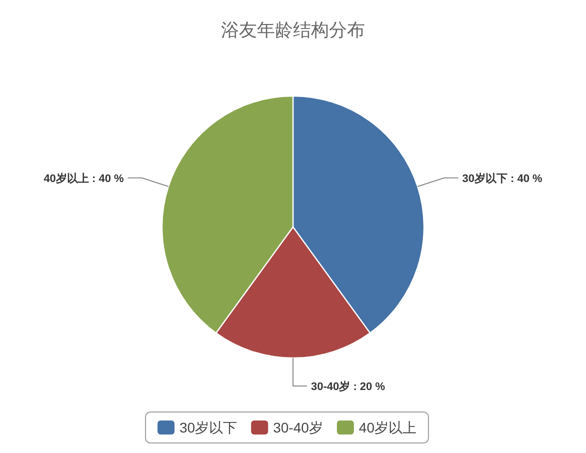 The height and width of the screenshot is (453, 586). I want to click on title: 浴友年龄结构分布, so click(293, 30).